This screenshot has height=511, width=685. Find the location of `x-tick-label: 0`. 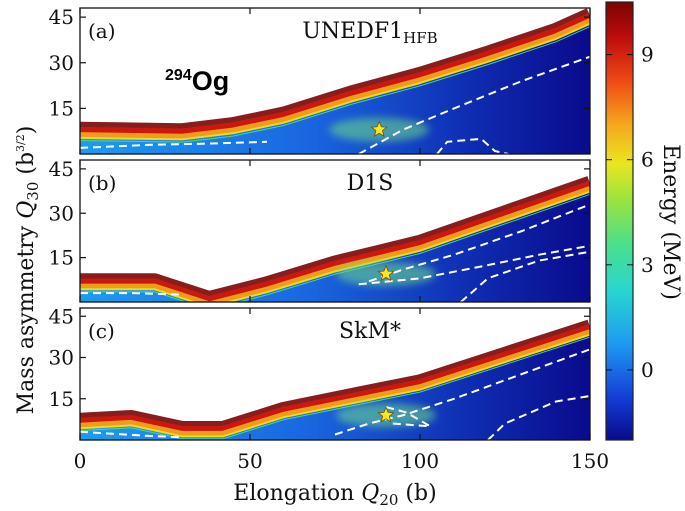

x-tick-label: 0 is located at coordinates (80, 461).